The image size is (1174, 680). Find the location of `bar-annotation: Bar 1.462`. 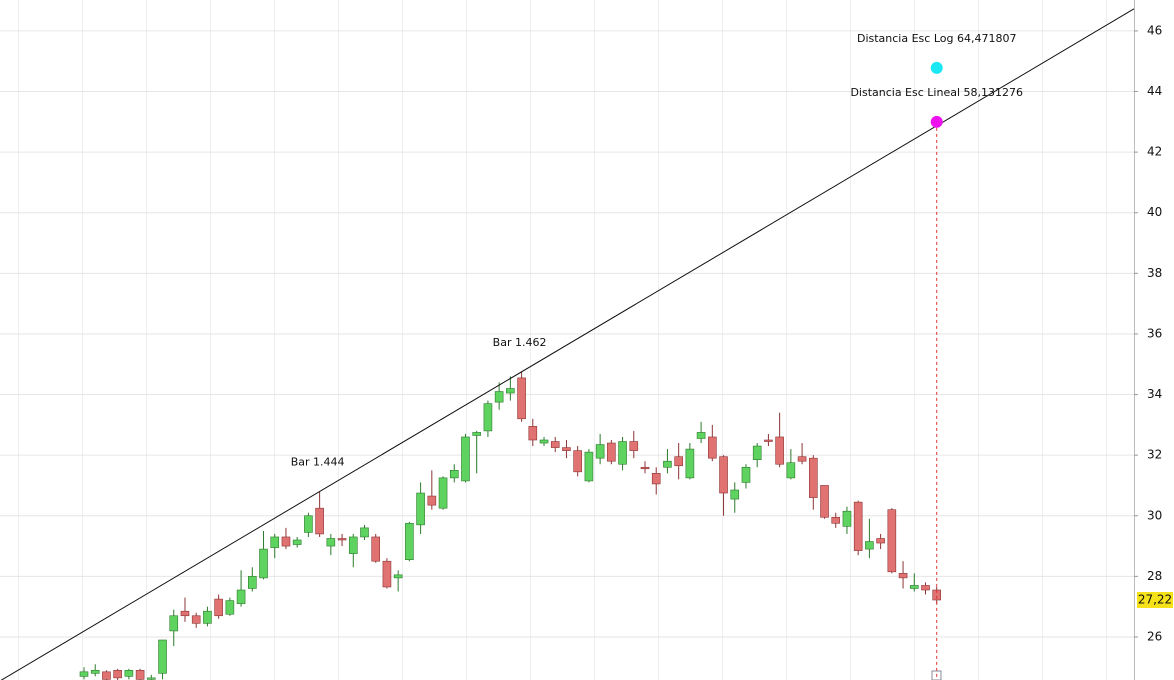

bar-annotation: Bar 1.462 is located at coordinates (520, 342).